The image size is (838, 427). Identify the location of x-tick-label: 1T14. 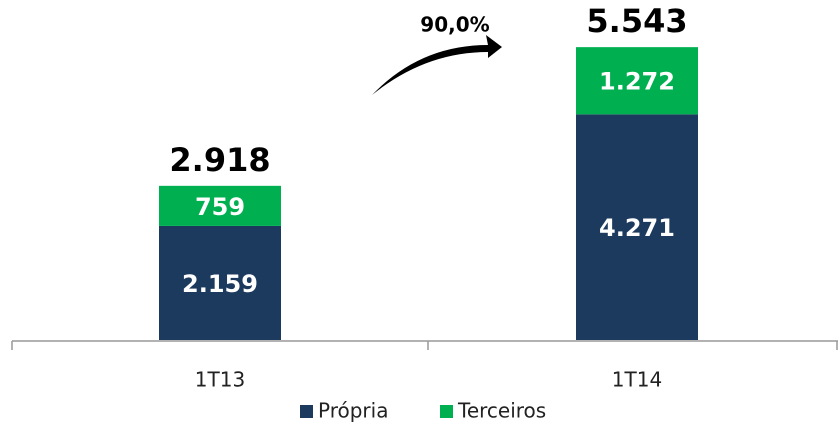
(637, 380).